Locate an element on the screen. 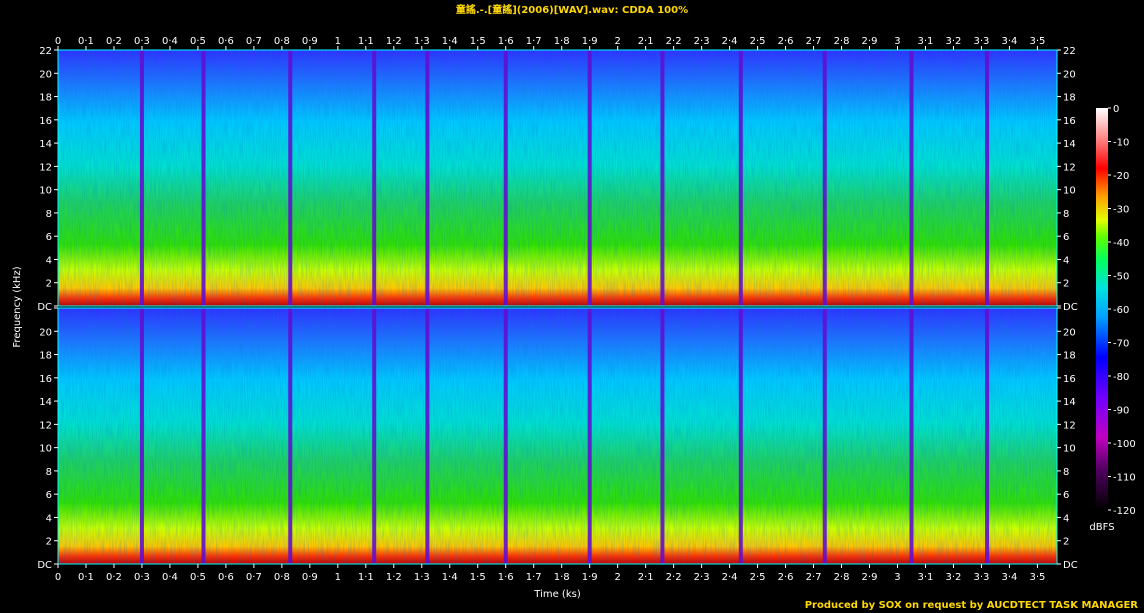 The height and width of the screenshot is (613, 1144). x-tick-label: 1·9 is located at coordinates (590, 577).